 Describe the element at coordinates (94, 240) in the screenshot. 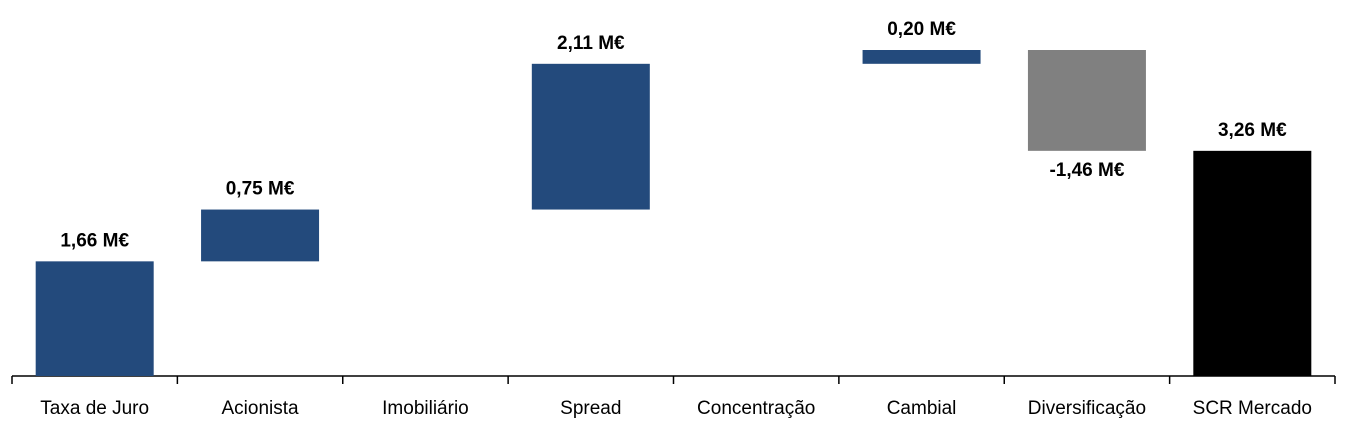

I see `value-label: 1,66 M€` at that location.